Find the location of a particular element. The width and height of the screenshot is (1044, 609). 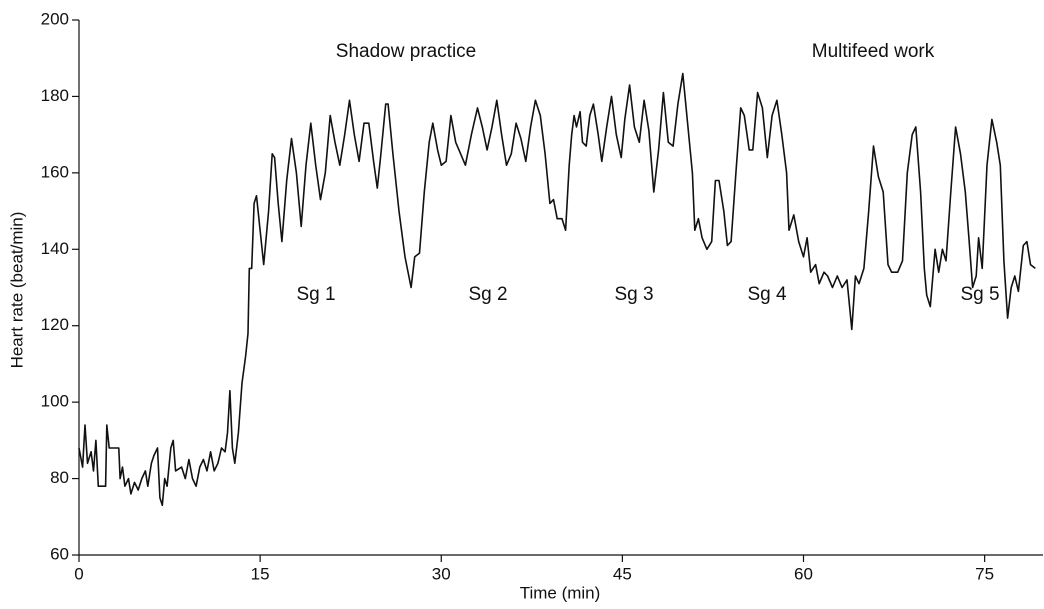

annotation: Sg 5 is located at coordinates (979, 294).